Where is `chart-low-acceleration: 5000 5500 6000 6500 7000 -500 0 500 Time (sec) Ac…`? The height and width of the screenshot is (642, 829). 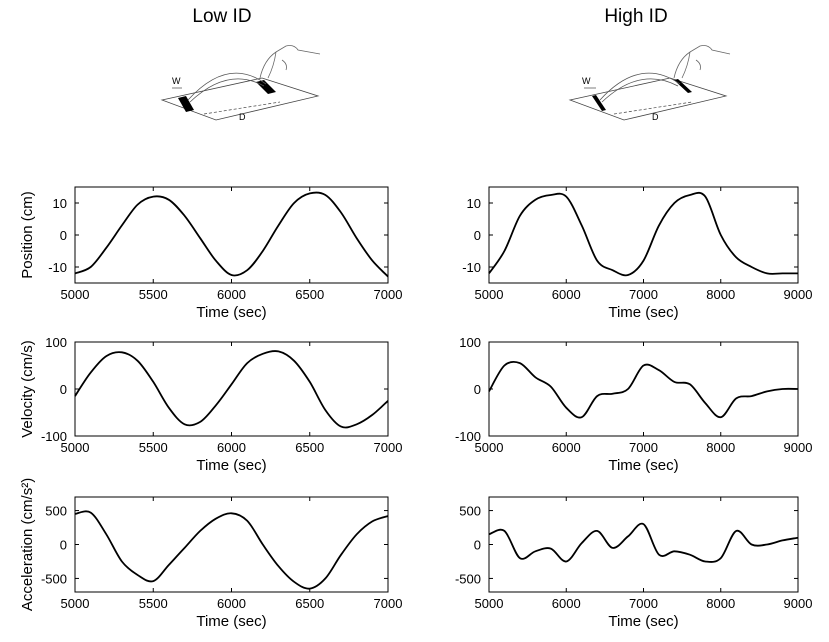 chart-low-acceleration: 5000 5500 6000 6500 7000 -500 0 500 Time (sec) Ac… is located at coordinates (210, 554).